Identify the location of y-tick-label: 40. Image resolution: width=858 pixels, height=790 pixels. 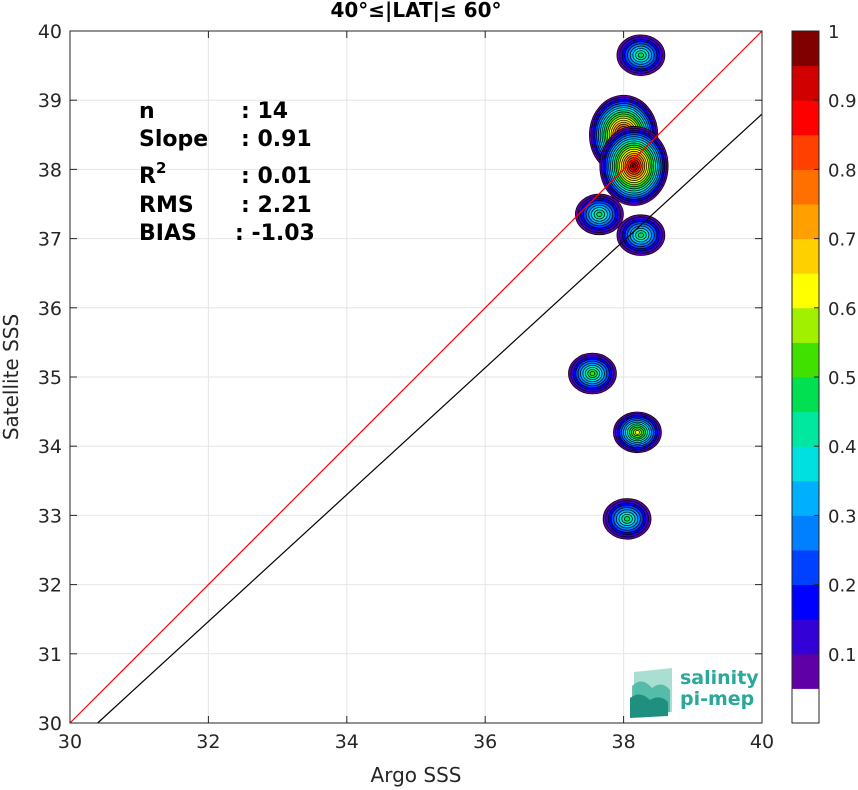
(50, 32).